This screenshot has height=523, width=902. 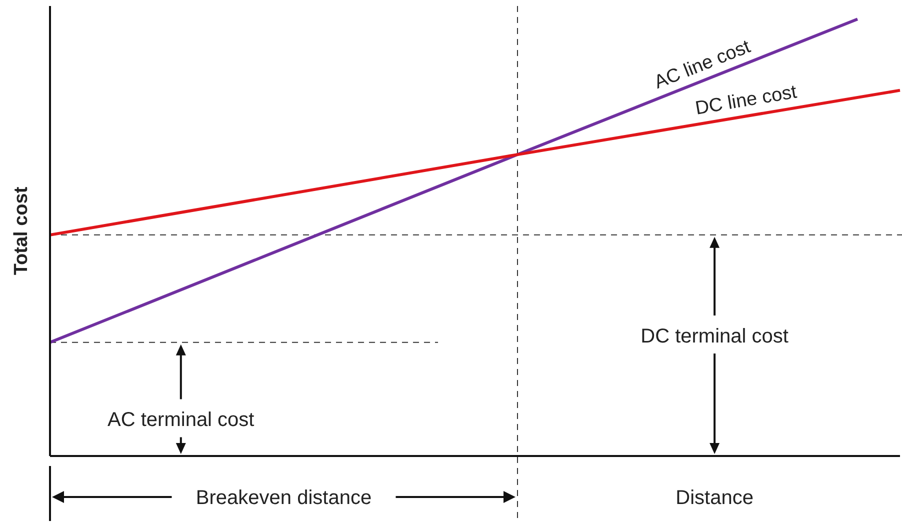 I want to click on x-axis-title: Distance, so click(x=715, y=498).